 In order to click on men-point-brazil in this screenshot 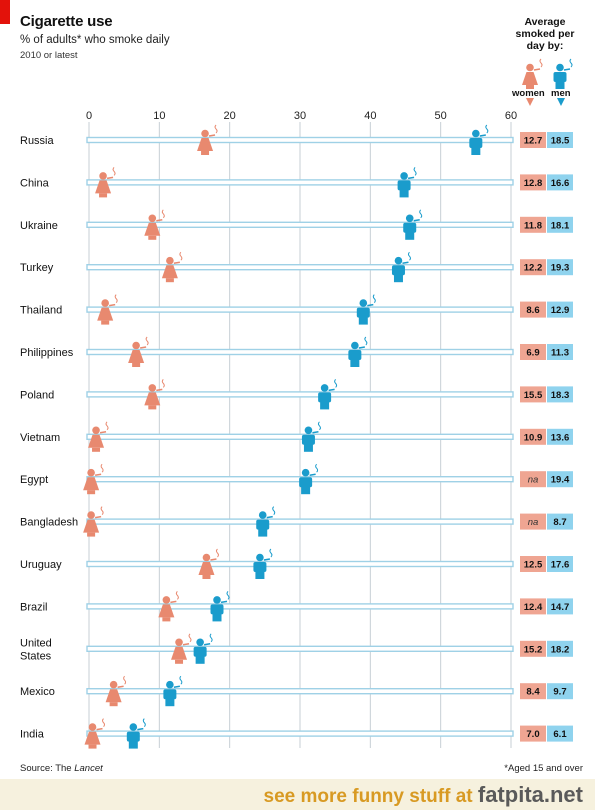, I will do `click(220, 606)`.